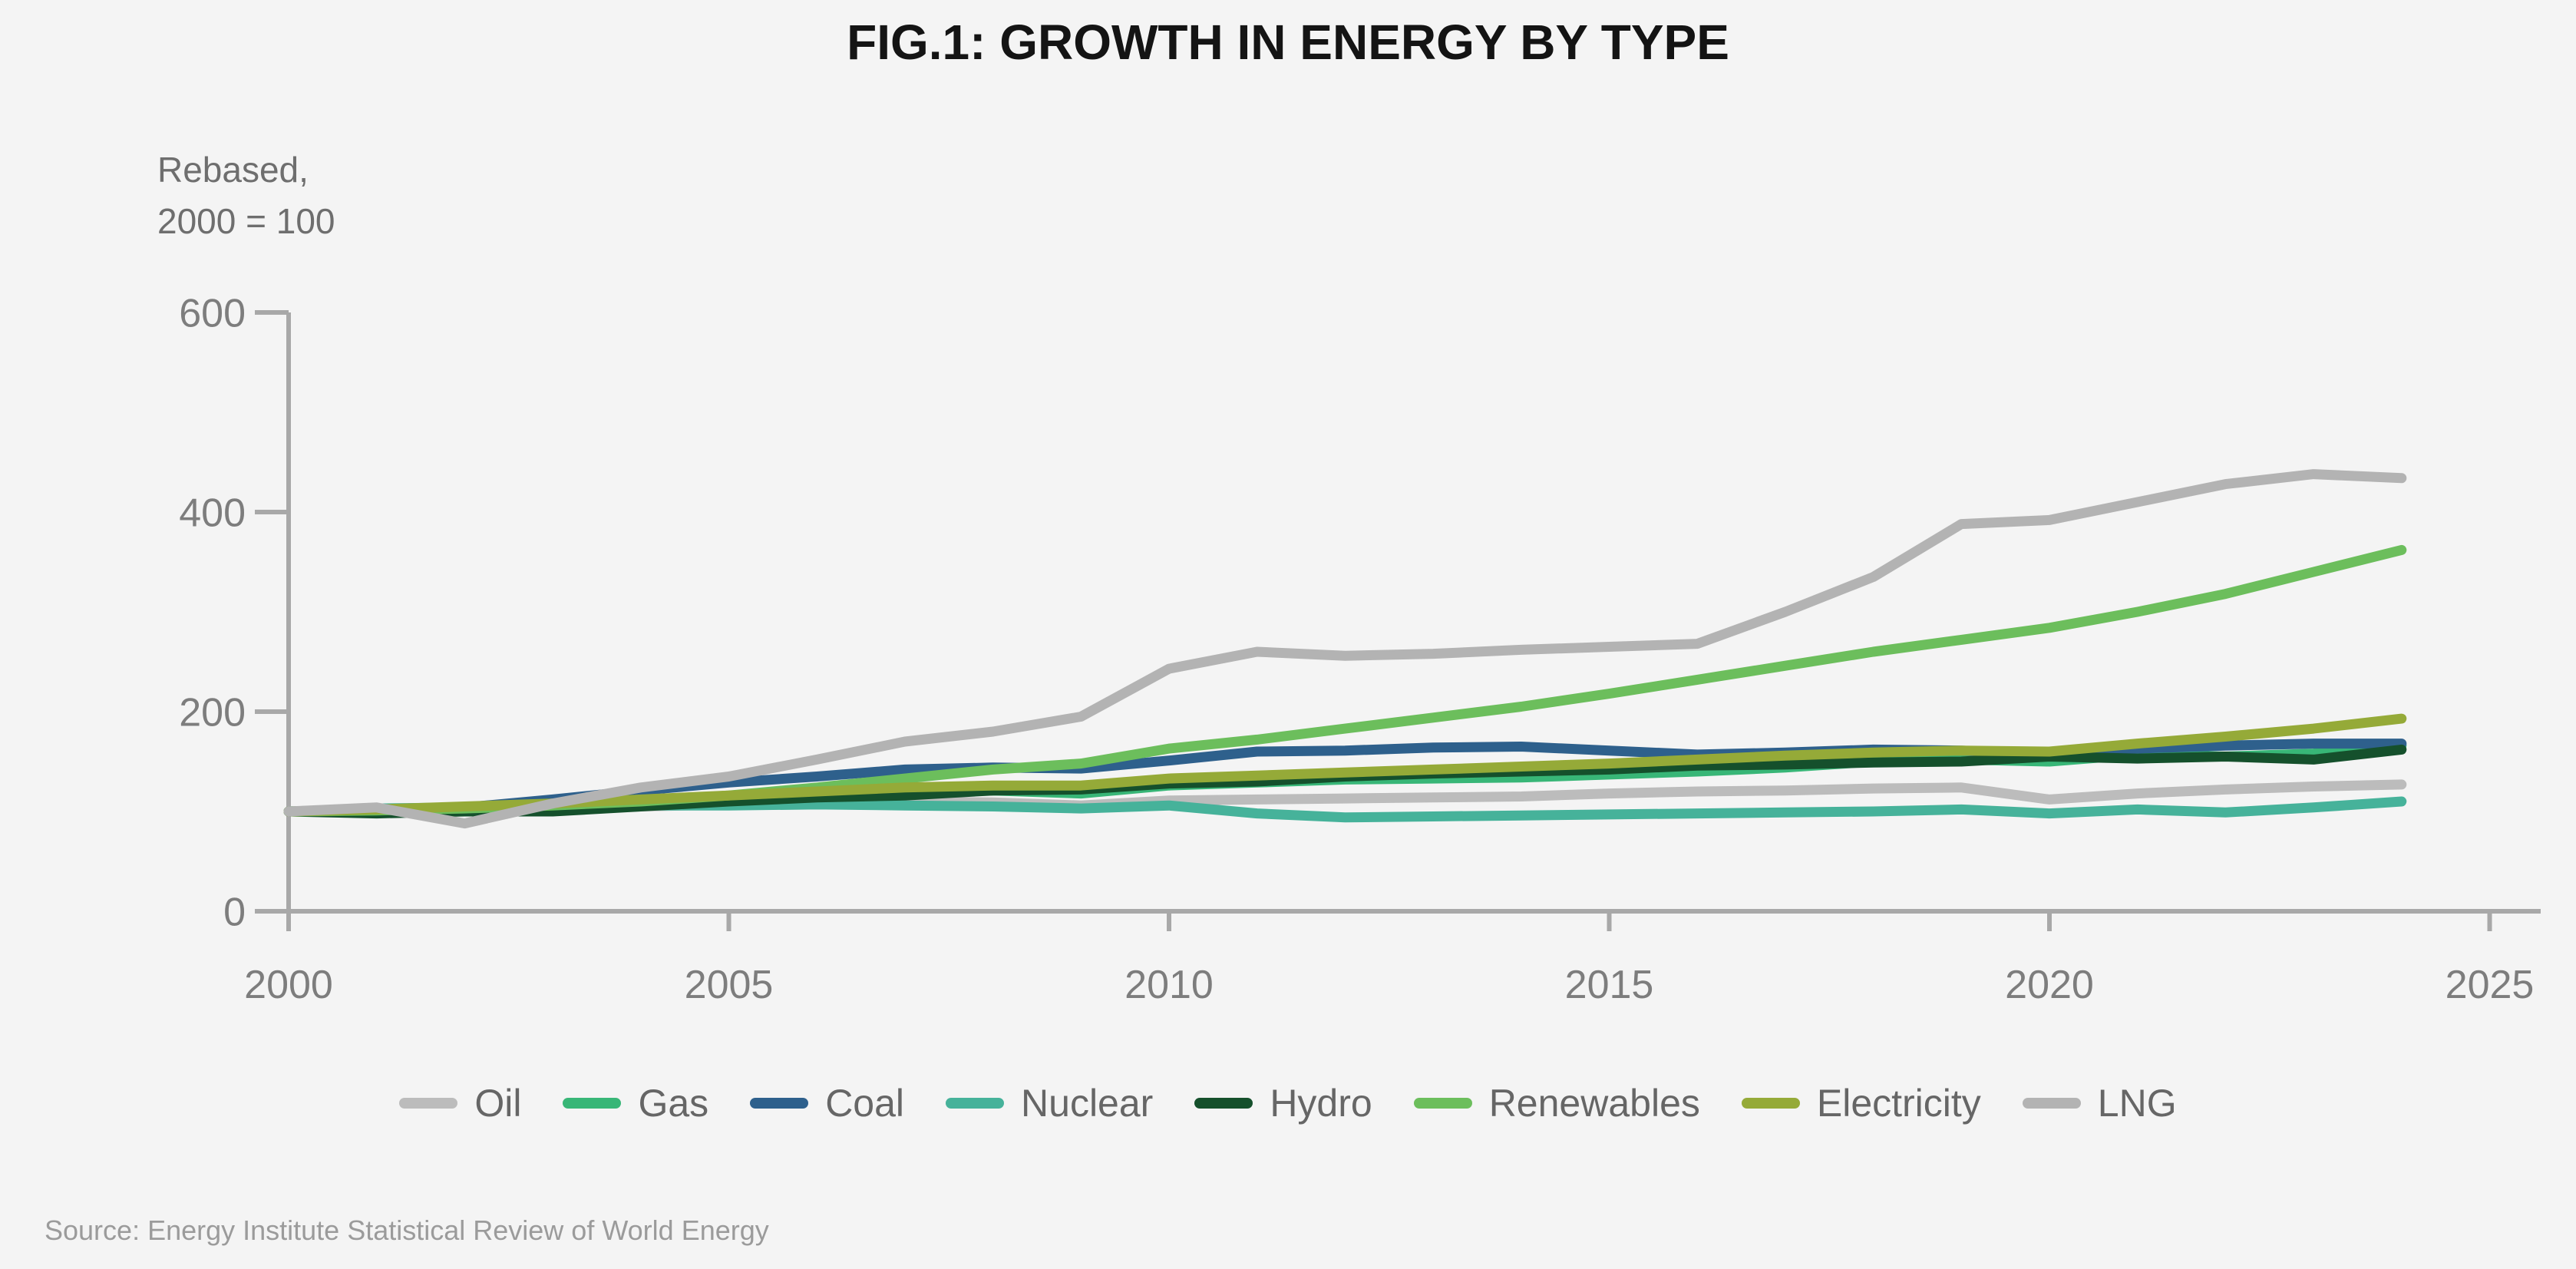 This screenshot has width=2576, height=1269. Describe the element at coordinates (246, 221) in the screenshot. I see `y-axis-note-line2: 2000 = 100` at that location.